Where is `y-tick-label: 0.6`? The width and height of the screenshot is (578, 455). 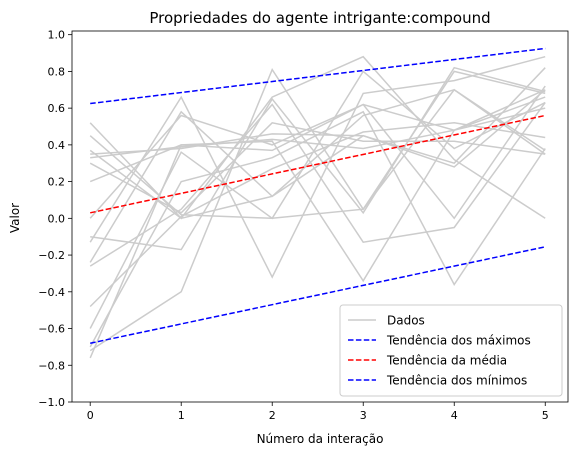
y-tick-label: 0.6 is located at coordinates (57, 108).